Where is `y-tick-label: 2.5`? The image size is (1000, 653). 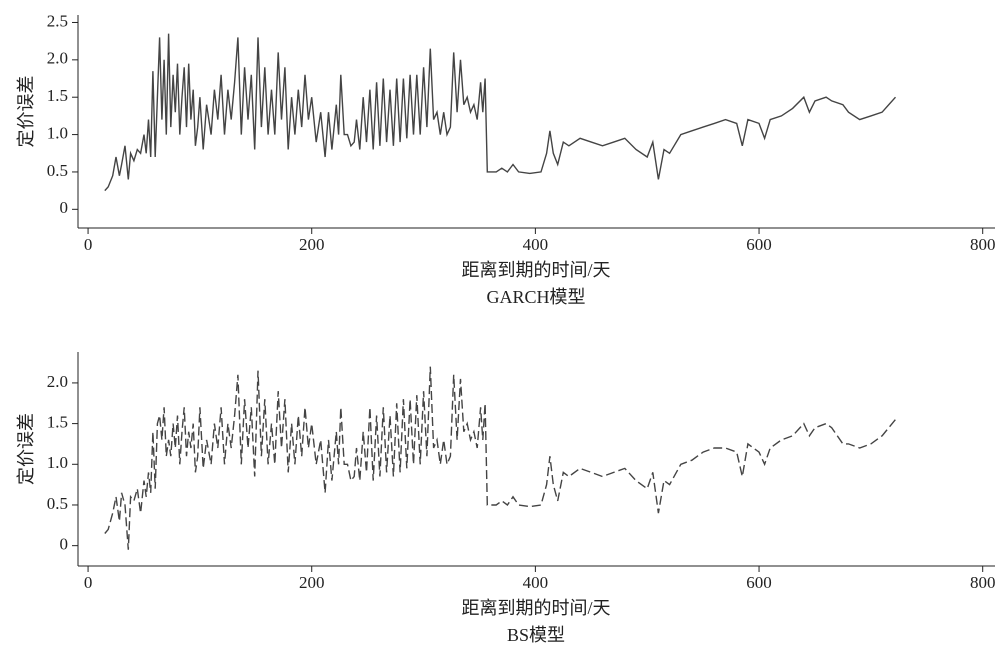
y-tick-label: 2.5 is located at coordinates (57, 20).